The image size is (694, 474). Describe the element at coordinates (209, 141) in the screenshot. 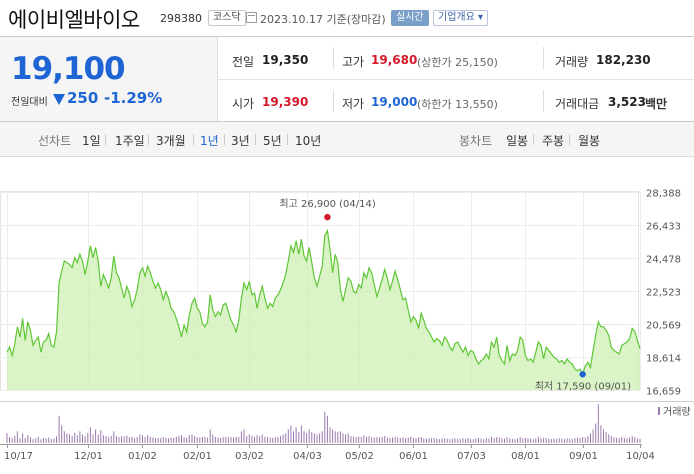

I see `tab-1year: 1년` at that location.